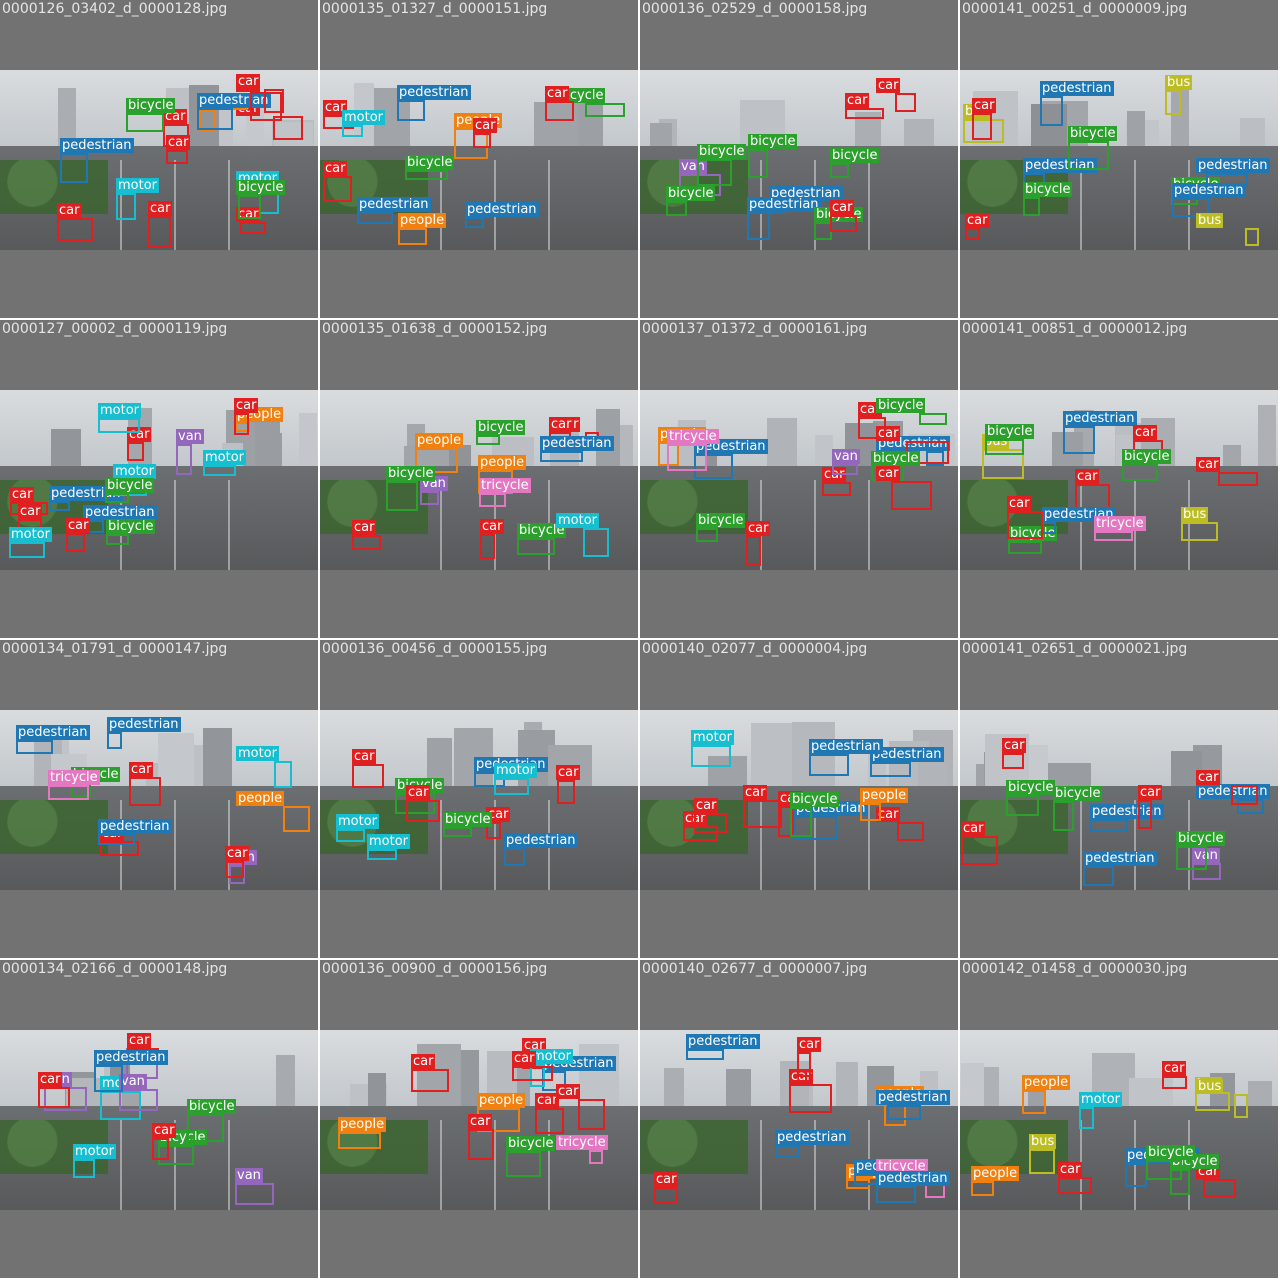 The image size is (1280, 1280). What do you see at coordinates (1046, 1082) in the screenshot?
I see `detection-label: people` at bounding box center [1046, 1082].